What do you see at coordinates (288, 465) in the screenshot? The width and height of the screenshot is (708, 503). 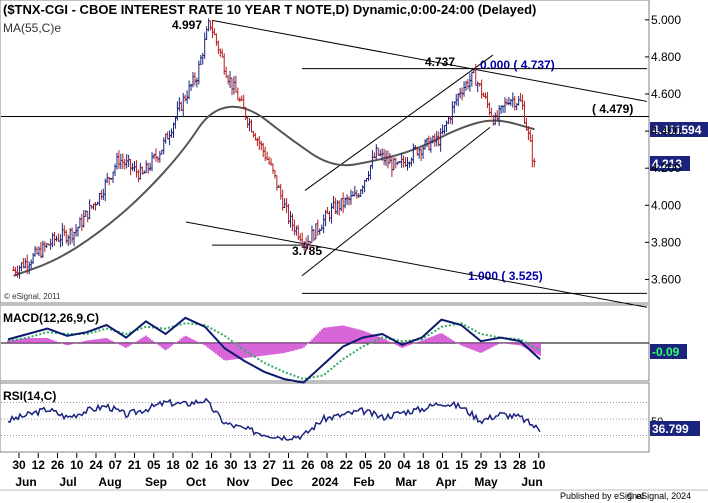 I see `x-tick-label: 11` at bounding box center [288, 465].